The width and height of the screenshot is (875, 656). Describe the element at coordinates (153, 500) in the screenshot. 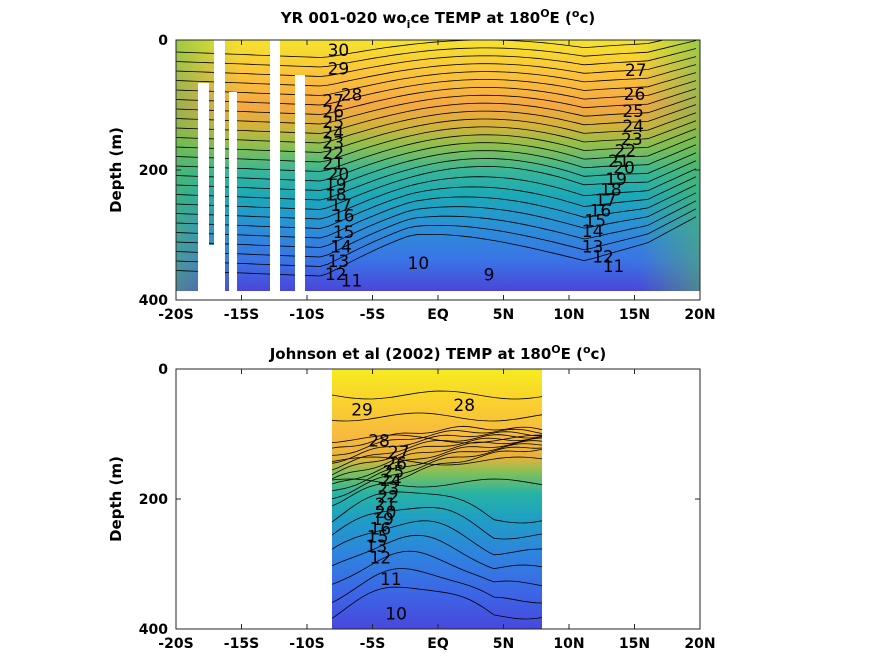

I see `y-tick-label: 200` at that location.